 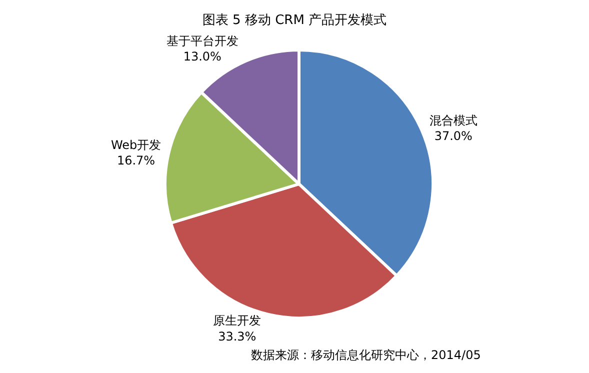 What do you see at coordinates (136, 161) in the screenshot?
I see `data-label: 16.7%` at bounding box center [136, 161].